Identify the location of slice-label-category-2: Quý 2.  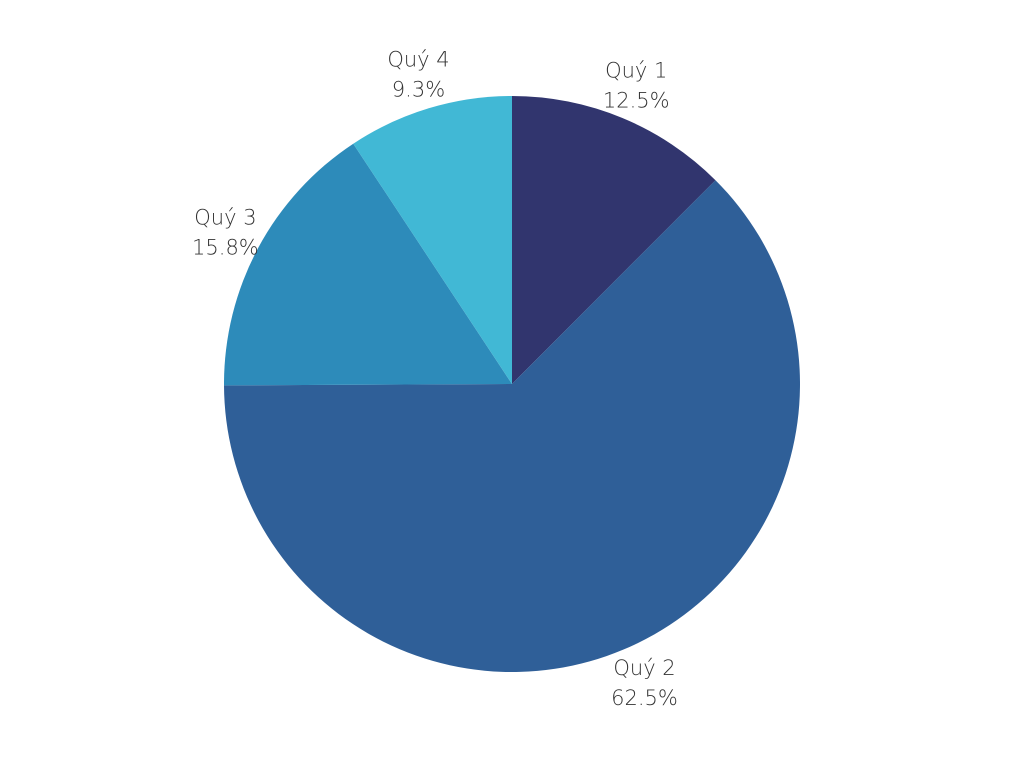
(644, 668).